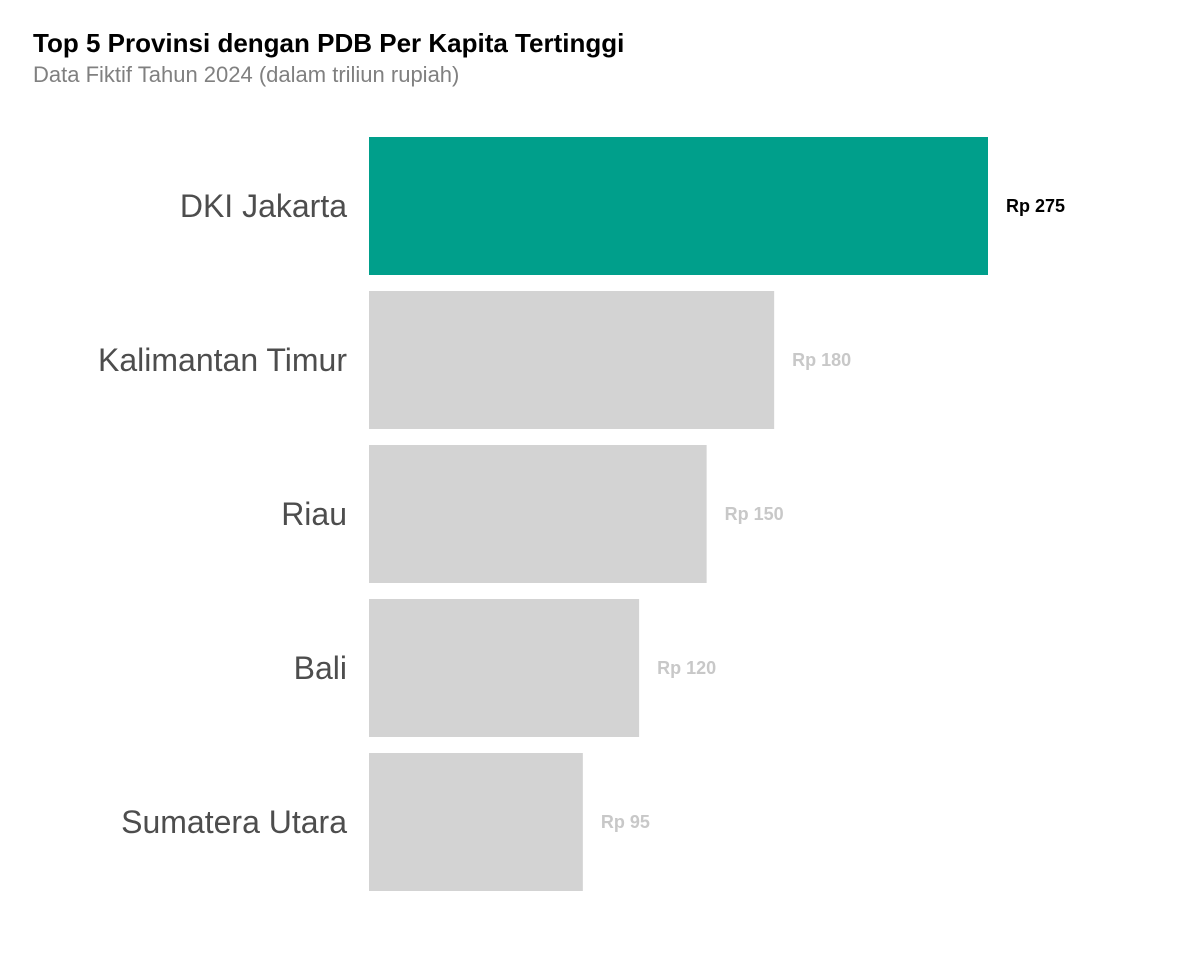  What do you see at coordinates (234, 822) in the screenshot?
I see `category-label: Sumatera Utara` at bounding box center [234, 822].